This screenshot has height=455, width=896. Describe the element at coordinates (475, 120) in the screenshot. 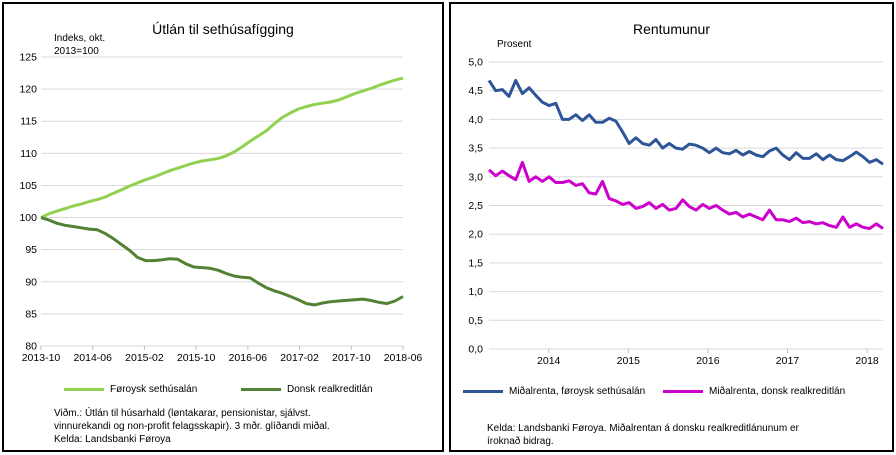

I see `y-tick-label: 4,0` at that location.